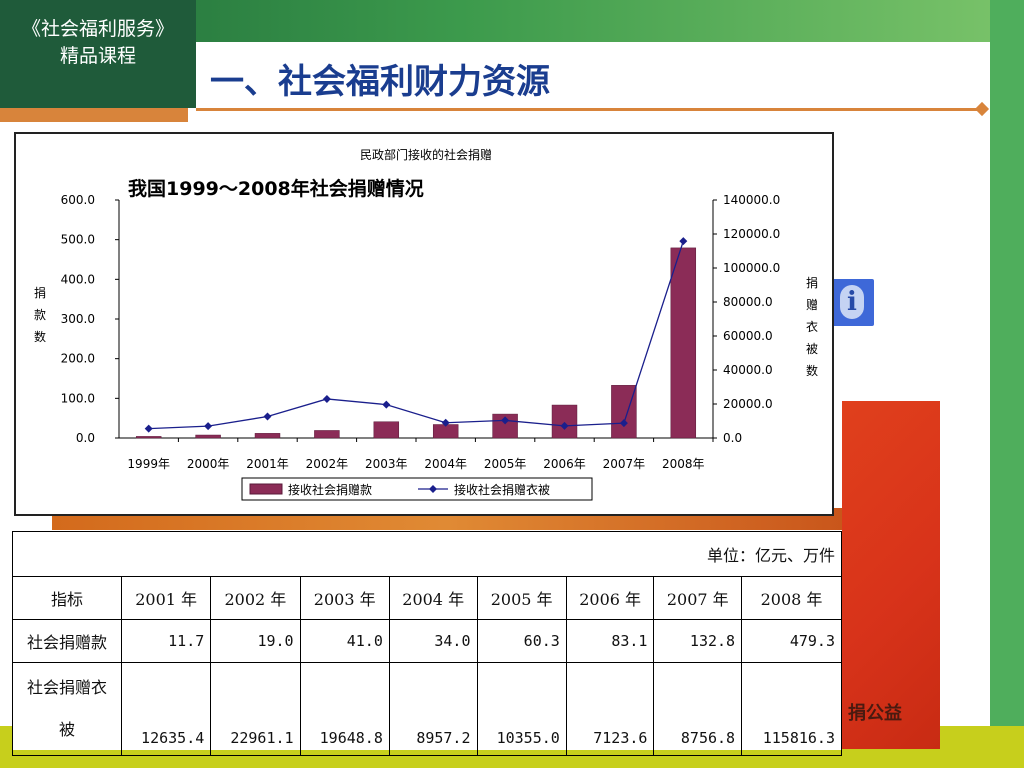  I want to click on y-tick-label-right: 20000.0, so click(748, 404).